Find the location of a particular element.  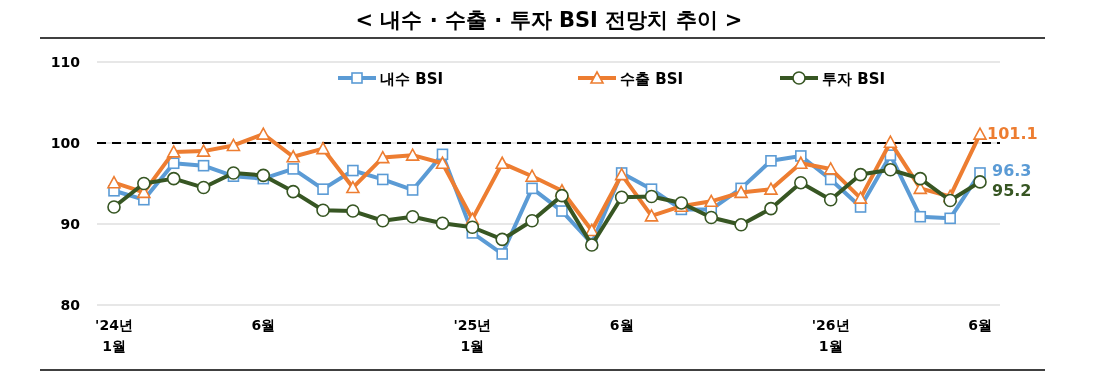

data-label: 95.2 is located at coordinates (1012, 190).